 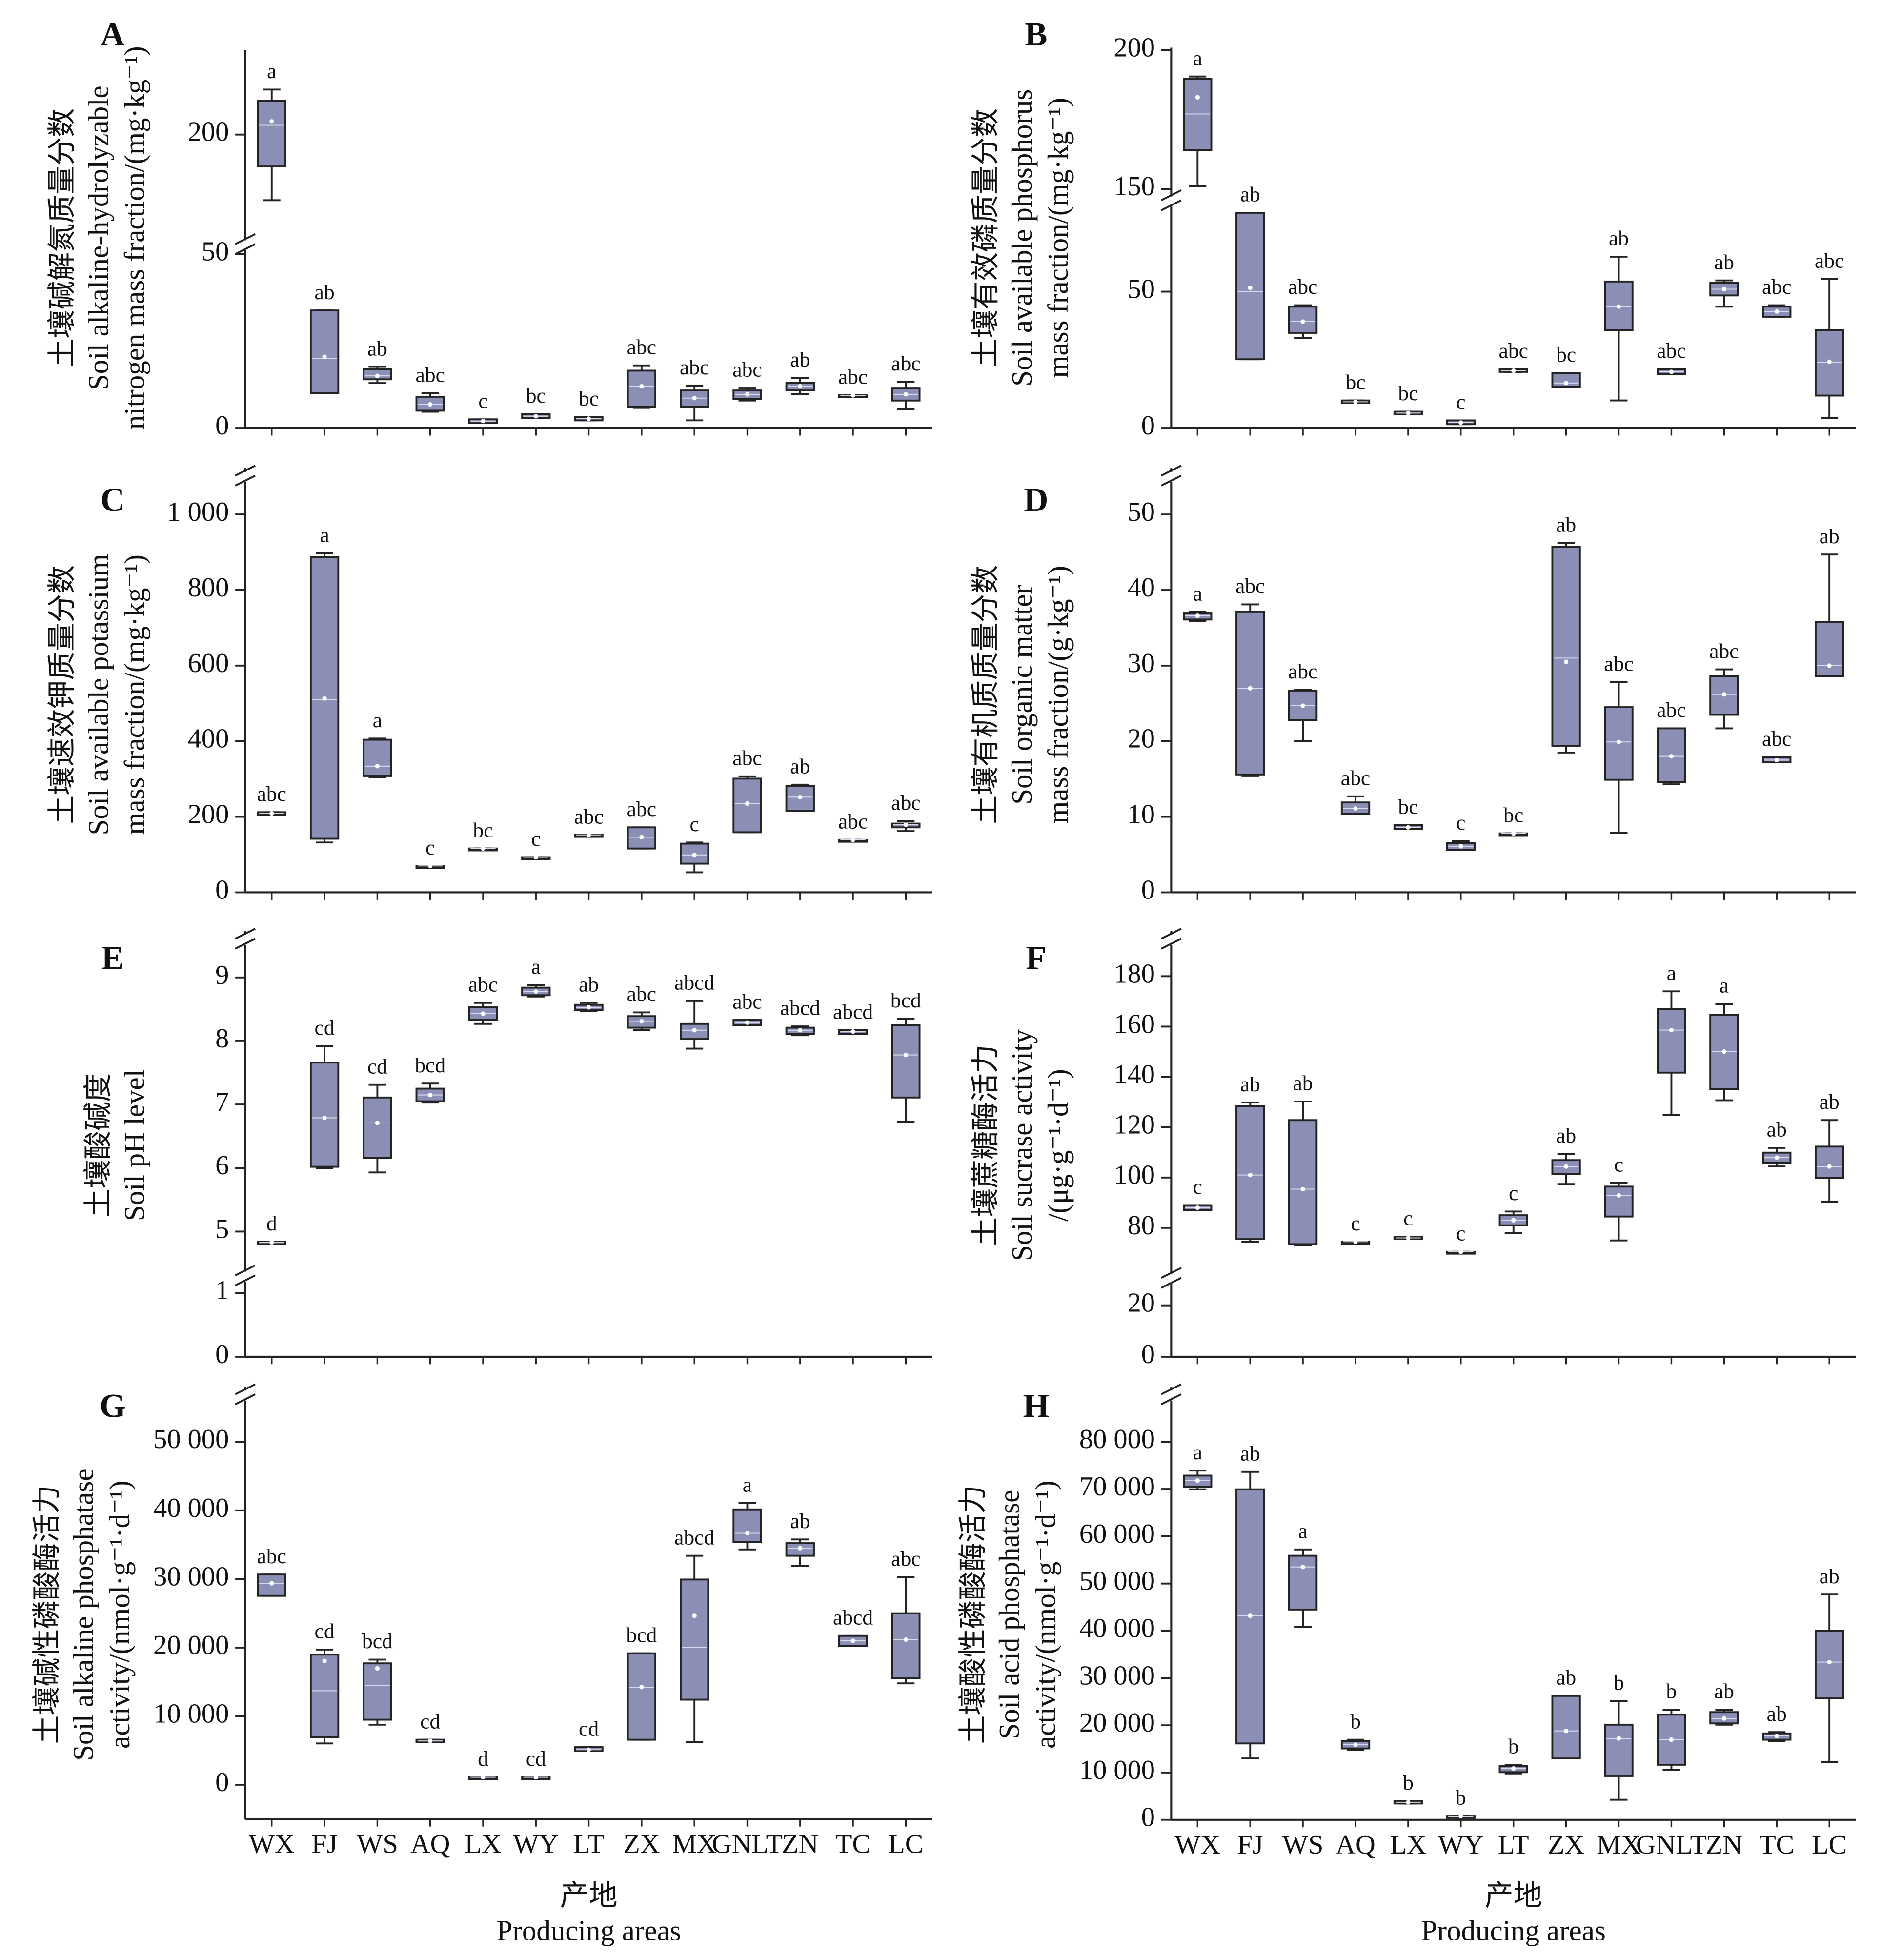 I want to click on significance-letter: abcd, so click(x=853, y=1012).